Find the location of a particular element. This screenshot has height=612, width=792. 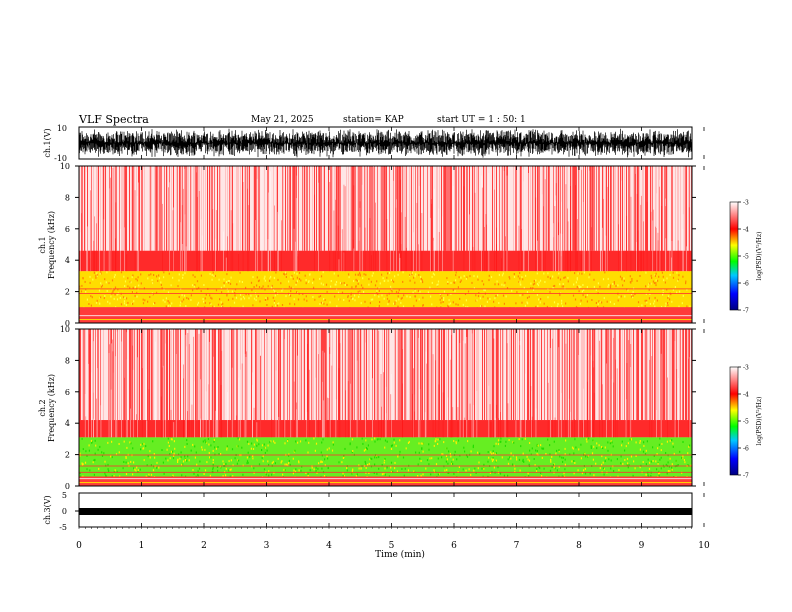

ch1-channel-label: ch.1 is located at coordinates (42, 244).